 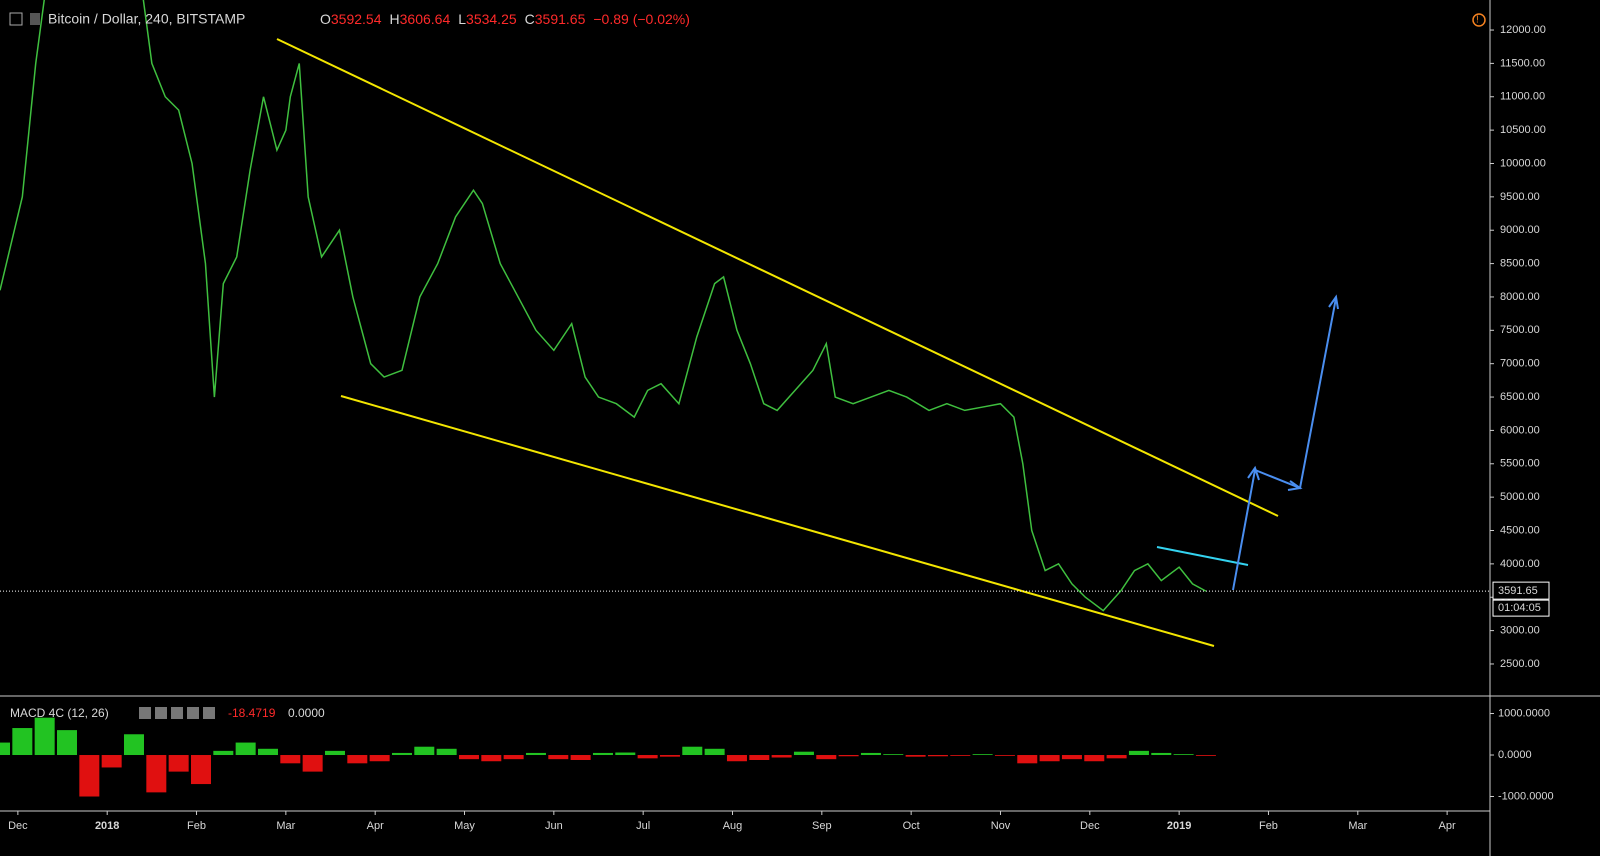 I want to click on alert-icon, so click(x=1479, y=20).